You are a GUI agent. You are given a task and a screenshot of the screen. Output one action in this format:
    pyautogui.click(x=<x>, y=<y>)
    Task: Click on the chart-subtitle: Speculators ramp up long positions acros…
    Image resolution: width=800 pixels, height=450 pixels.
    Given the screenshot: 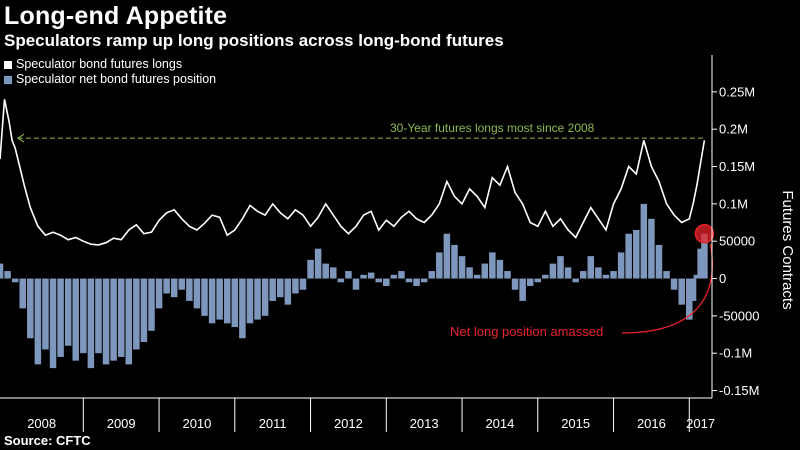 What is the action you would take?
    pyautogui.click(x=254, y=40)
    